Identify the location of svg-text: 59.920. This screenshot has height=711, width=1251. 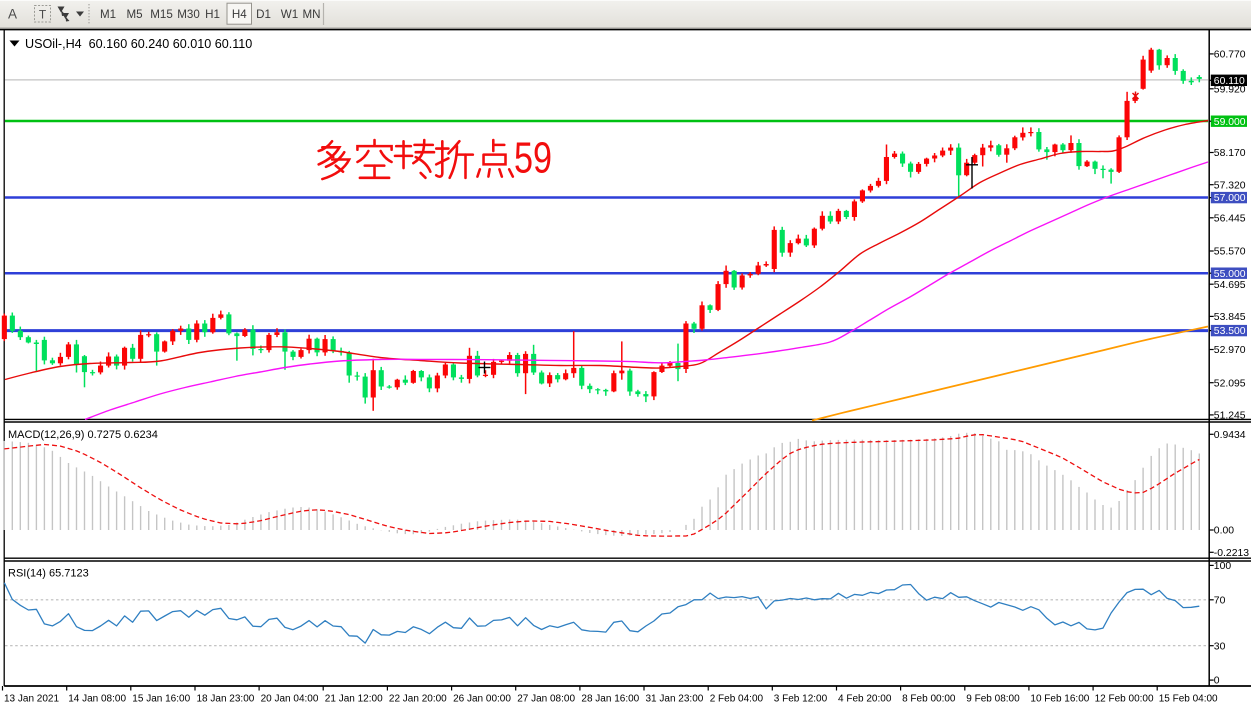
(1230, 89).